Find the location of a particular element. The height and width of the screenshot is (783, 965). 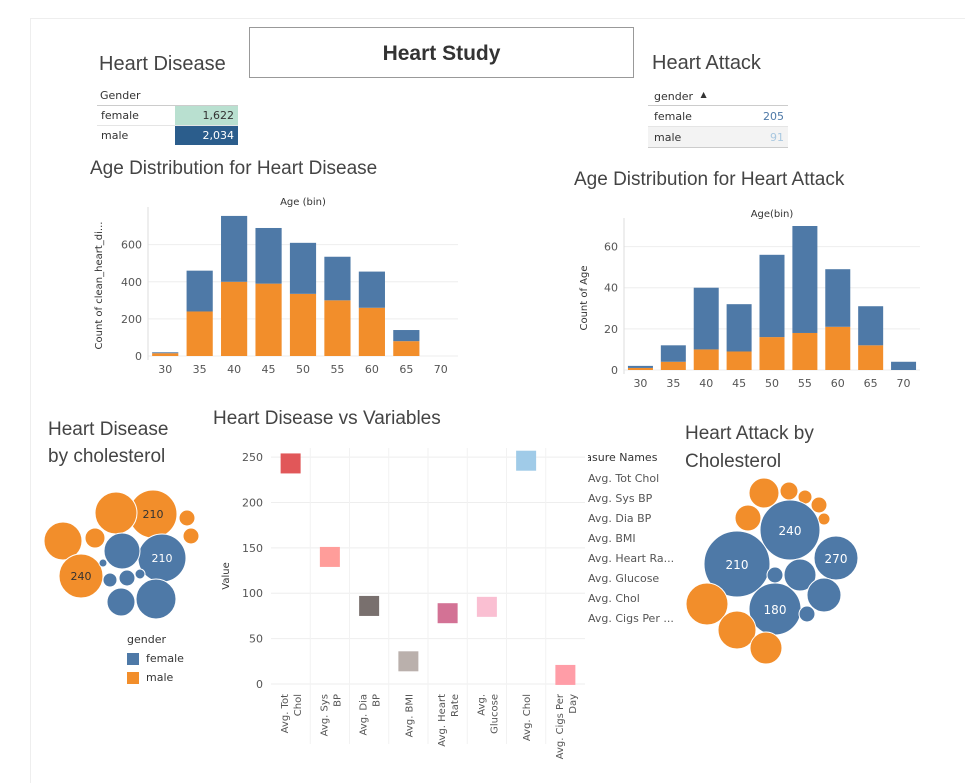

table-row: male 2,034 is located at coordinates (167, 135).